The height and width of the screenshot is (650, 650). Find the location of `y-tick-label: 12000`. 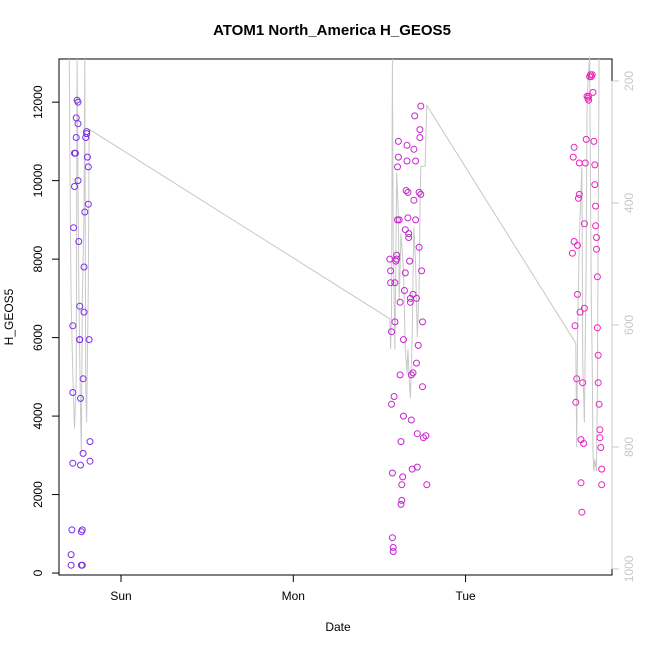

y-tick-label: 12000 is located at coordinates (38, 102).